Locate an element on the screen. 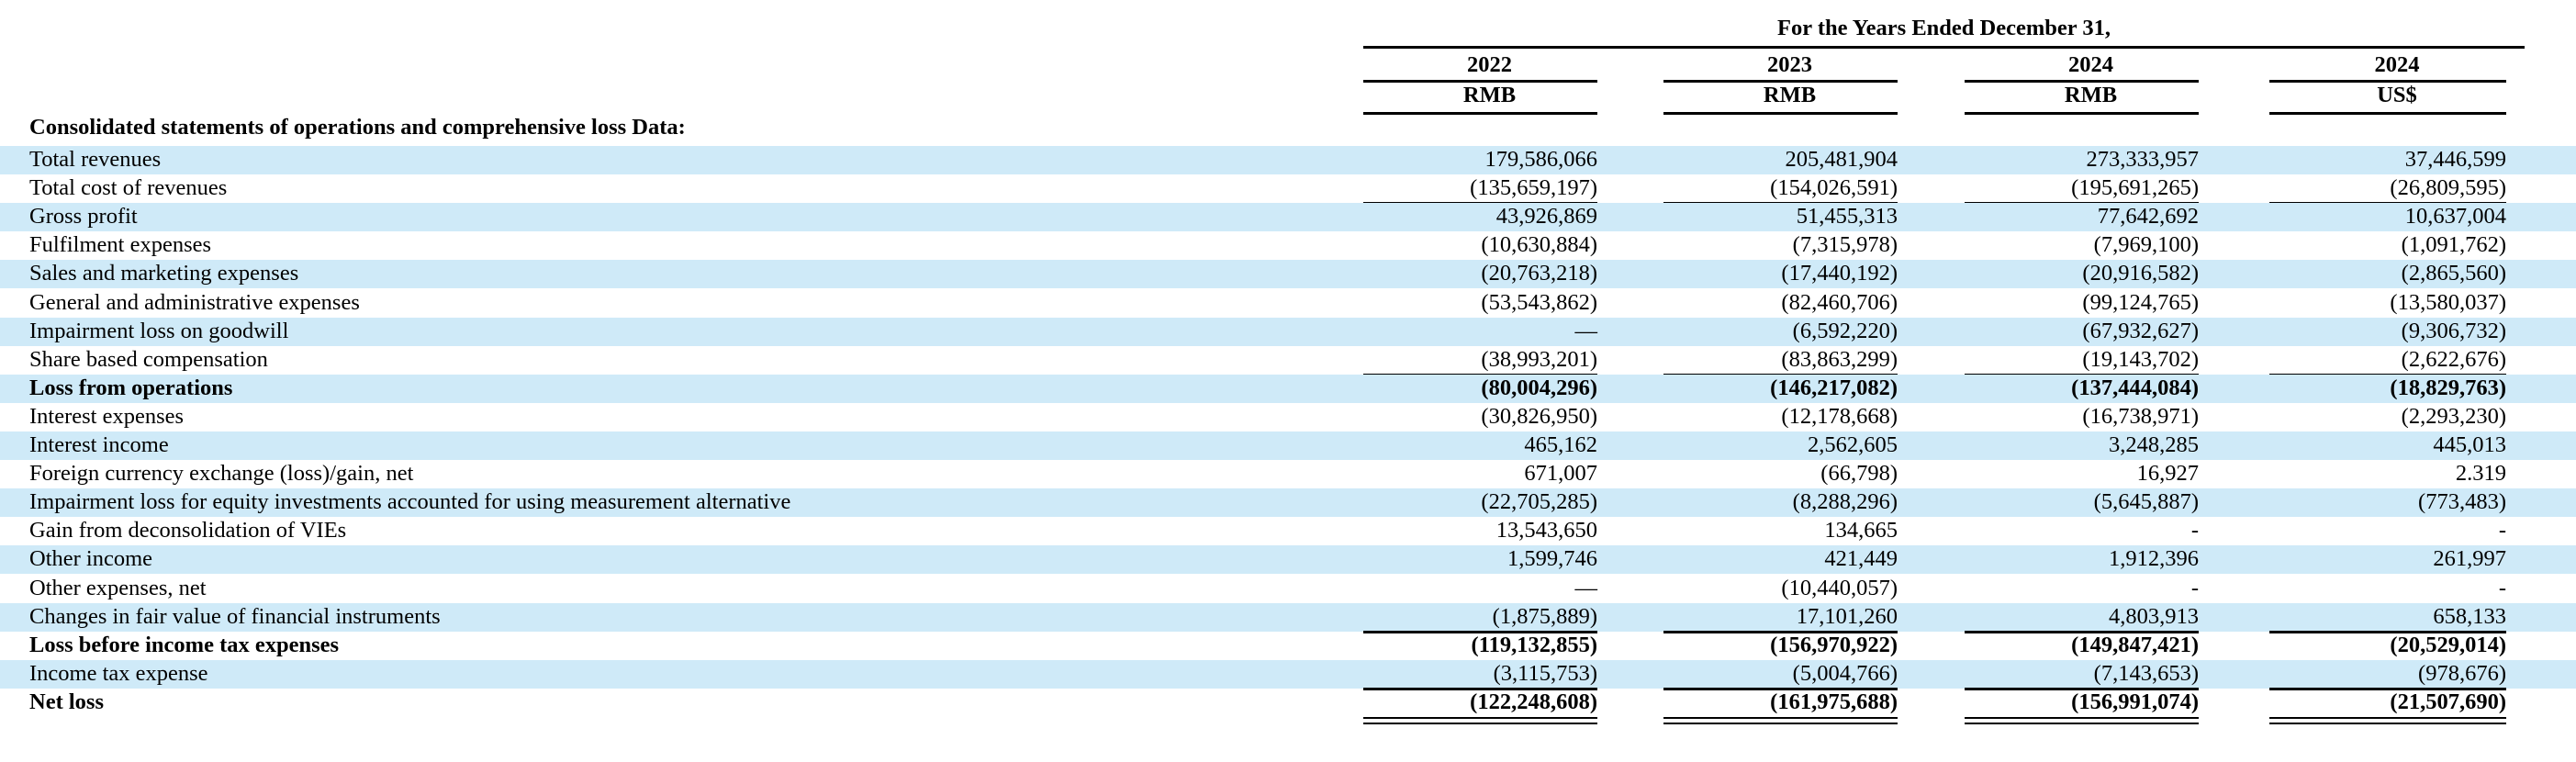 Image resolution: width=2576 pixels, height=762 pixels. cell-value: (19,143,702) is located at coordinates (2140, 359).